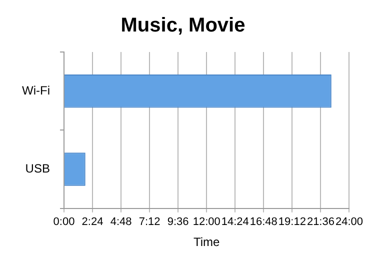  What do you see at coordinates (178, 222) in the screenshot?
I see `x-tick-label: 9:36` at bounding box center [178, 222].